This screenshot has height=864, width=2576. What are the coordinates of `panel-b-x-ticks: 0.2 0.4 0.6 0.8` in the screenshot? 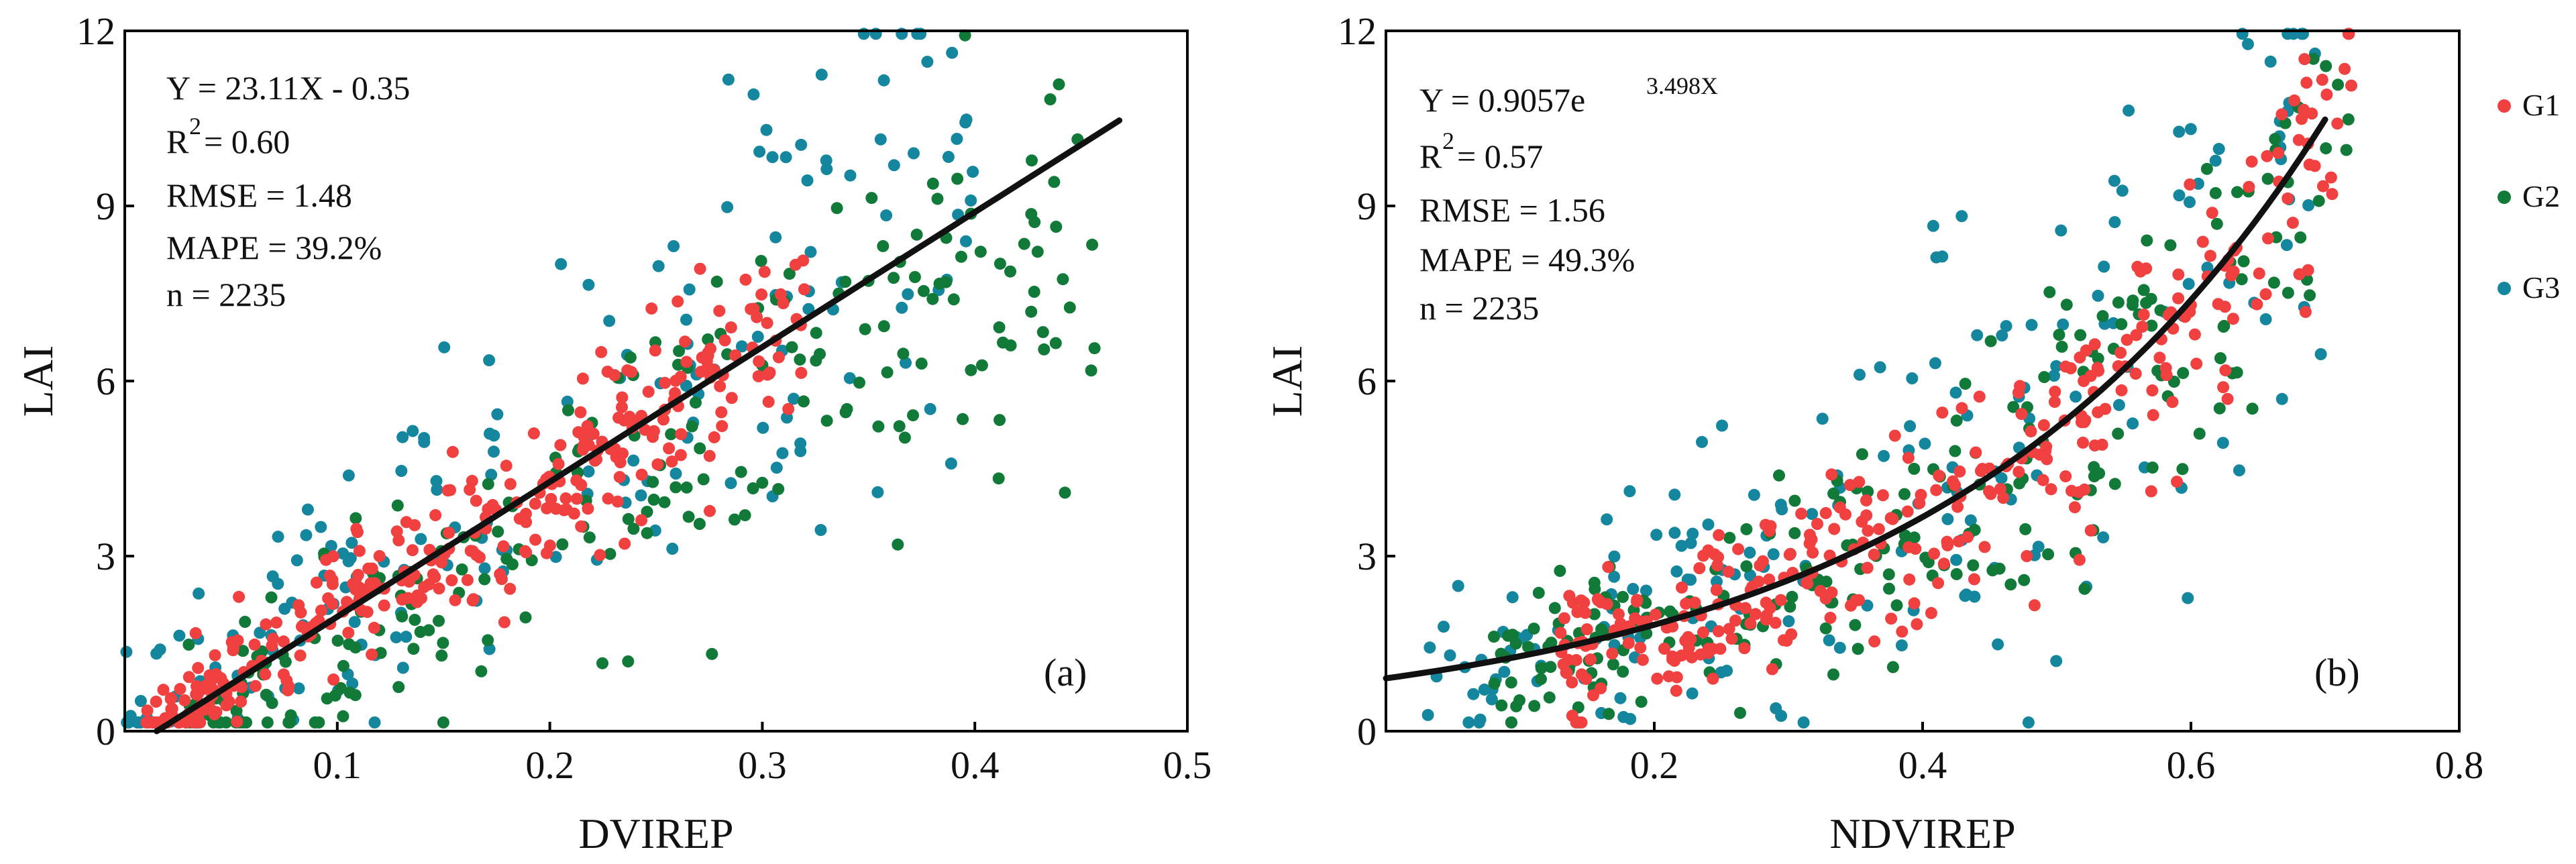 It's located at (2056, 755).